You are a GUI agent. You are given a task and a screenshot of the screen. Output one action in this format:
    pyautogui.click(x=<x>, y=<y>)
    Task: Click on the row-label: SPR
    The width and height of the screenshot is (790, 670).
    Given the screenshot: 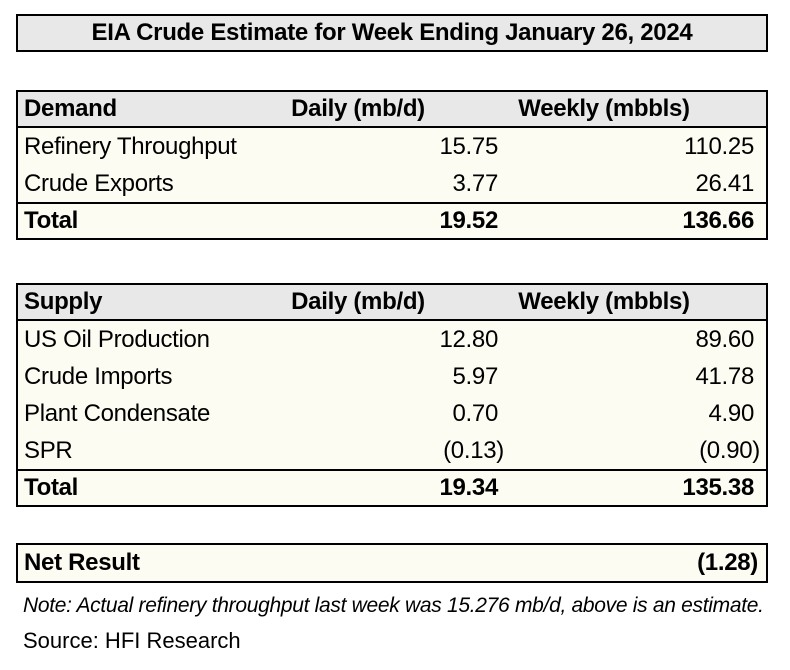 What is the action you would take?
    pyautogui.click(x=48, y=450)
    